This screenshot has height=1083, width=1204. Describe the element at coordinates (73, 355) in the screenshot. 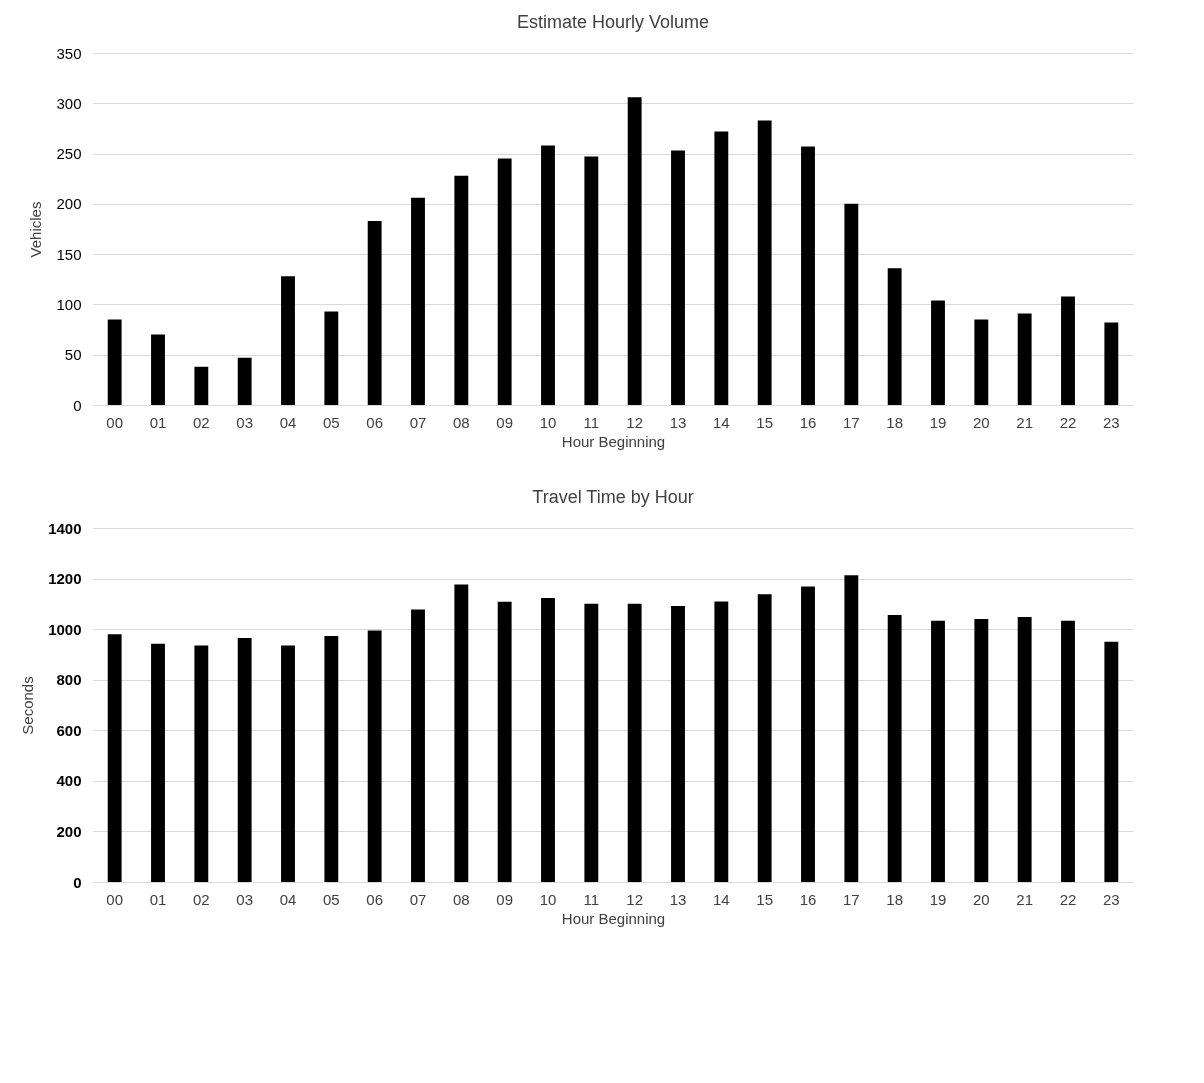

I see `y-tick-label: 50` at that location.